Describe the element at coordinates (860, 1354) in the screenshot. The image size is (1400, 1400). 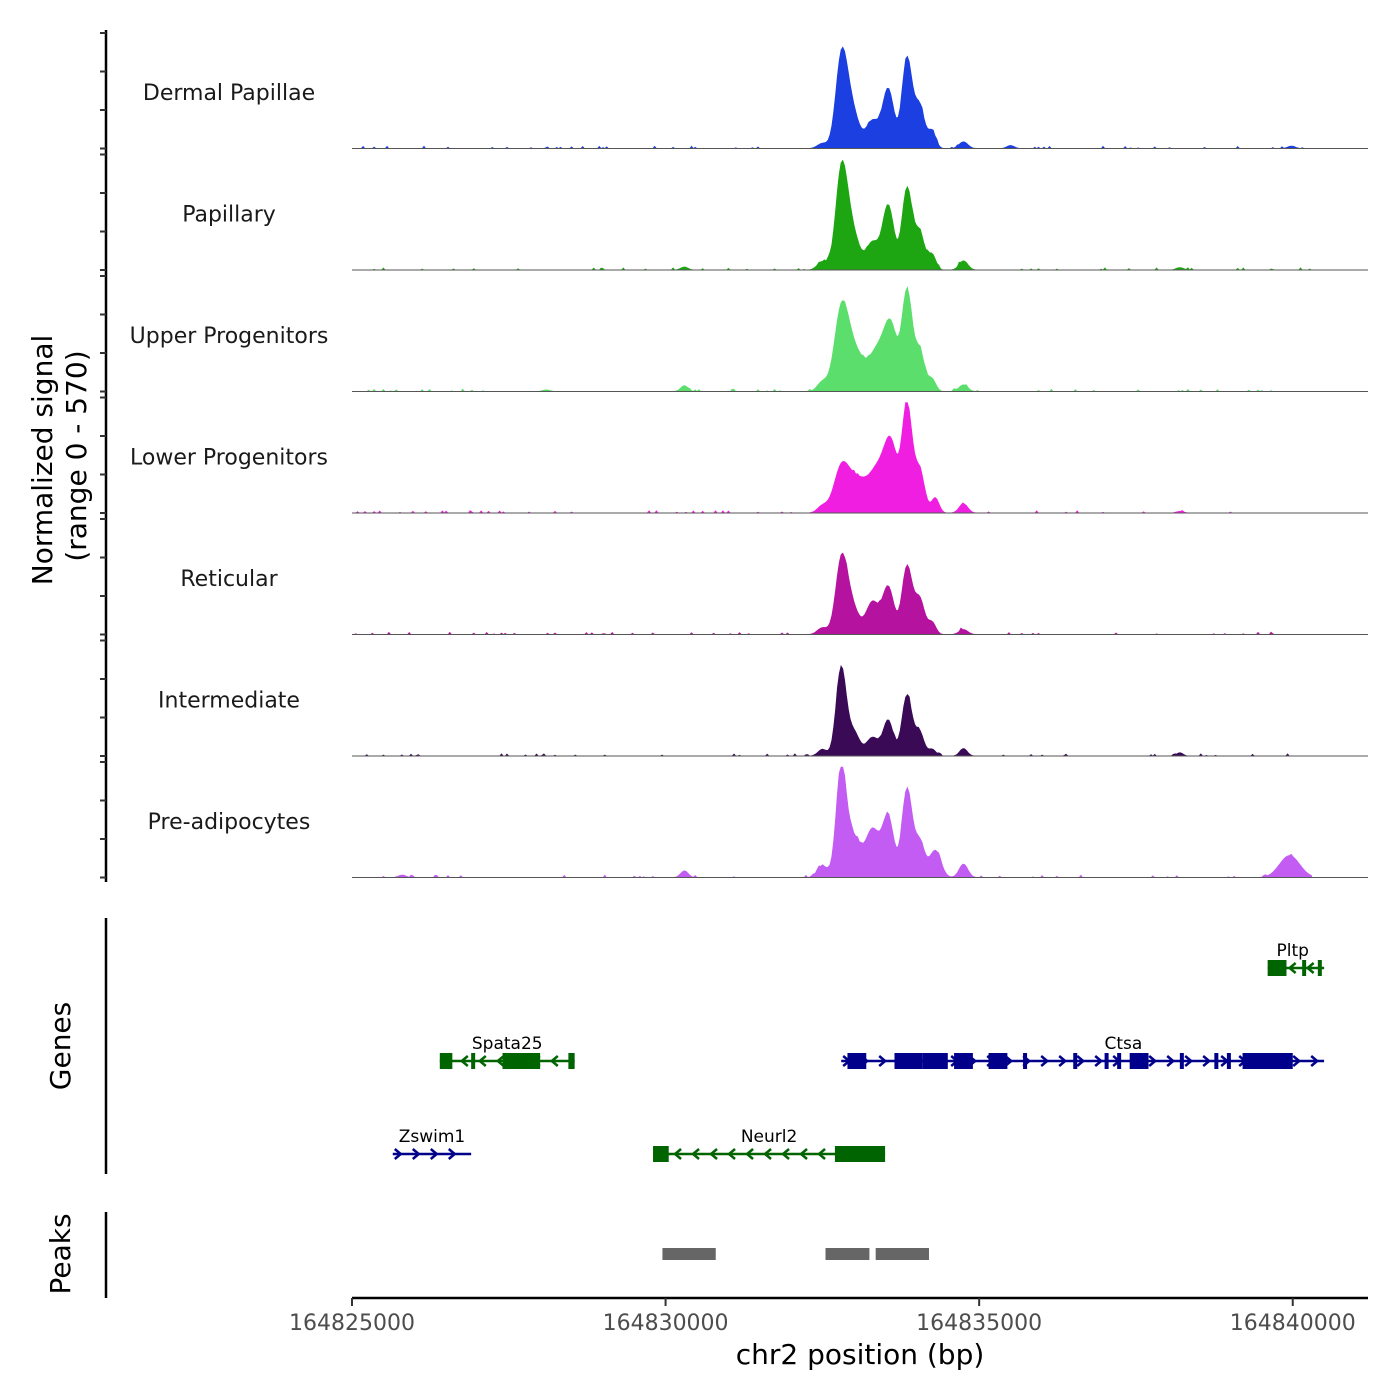
I see `x-axis-title: chr2 position (bp)` at that location.